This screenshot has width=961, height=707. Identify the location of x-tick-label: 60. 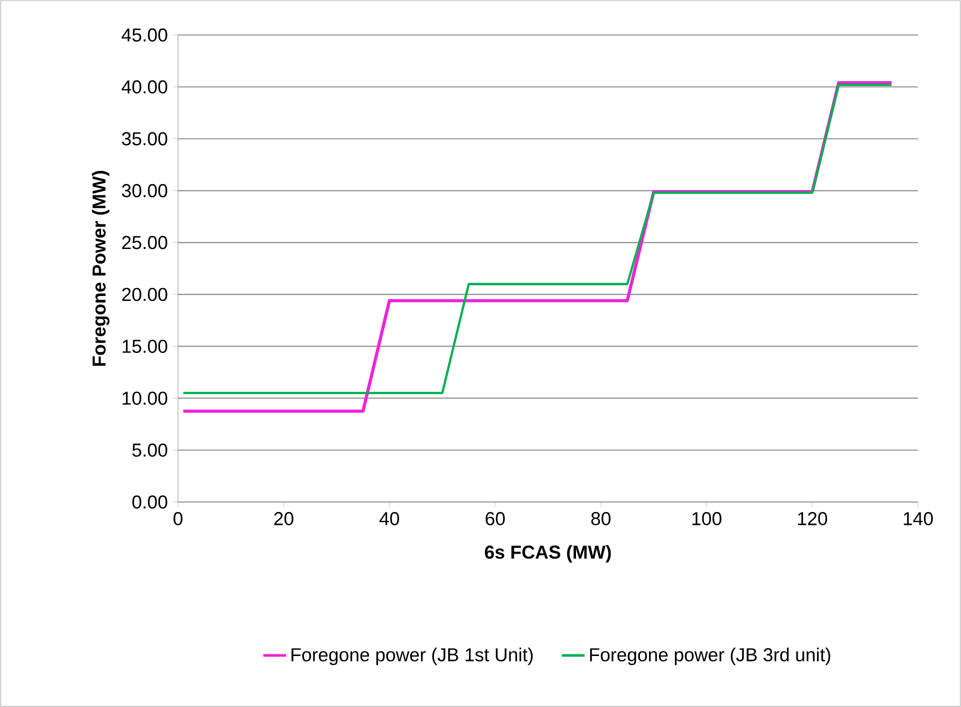
(495, 519).